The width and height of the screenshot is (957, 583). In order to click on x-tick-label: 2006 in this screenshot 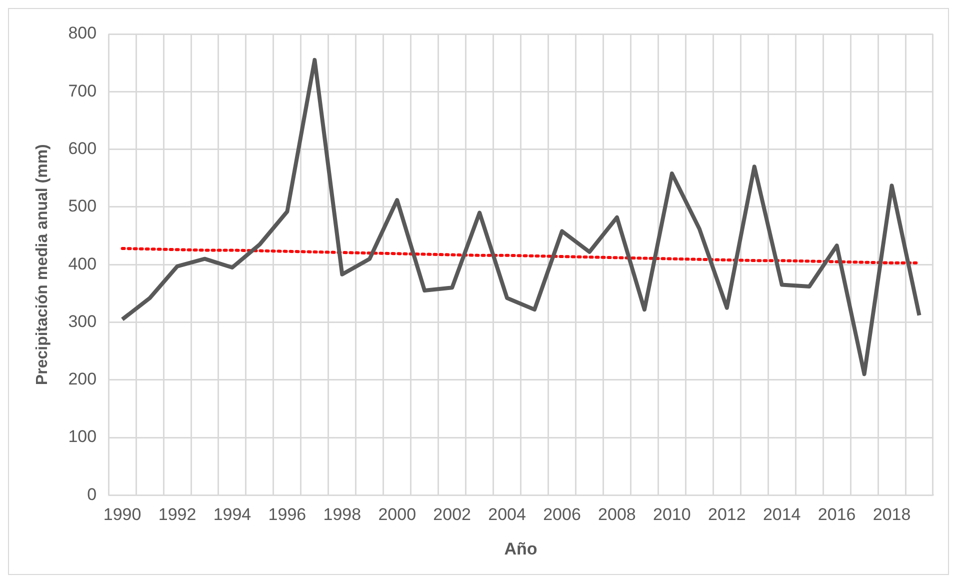, I will do `click(562, 514)`.